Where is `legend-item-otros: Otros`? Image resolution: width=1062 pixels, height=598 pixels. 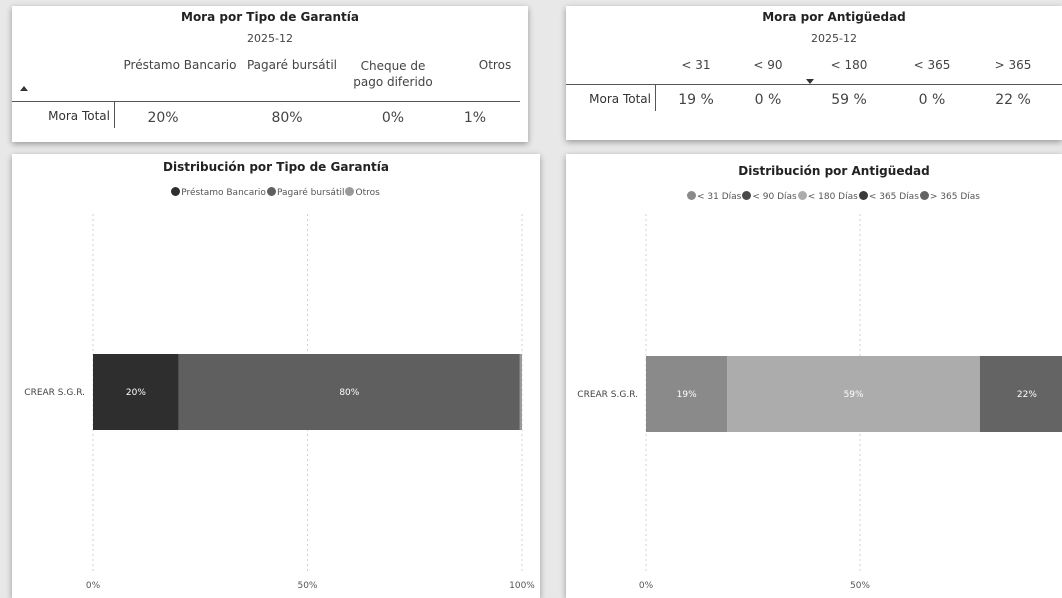 legend-item-otros: Otros is located at coordinates (362, 192).